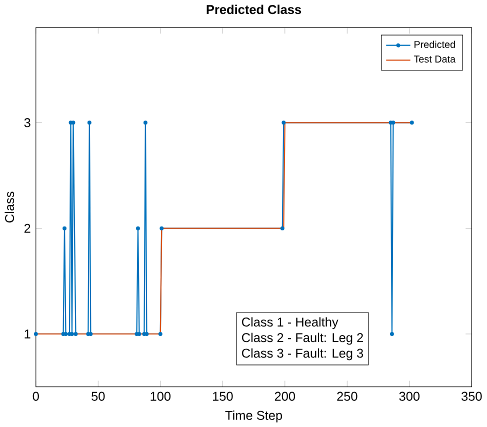 The height and width of the screenshot is (427, 487). Describe the element at coordinates (27, 228) in the screenshot. I see `y-tick-label: 2` at that location.